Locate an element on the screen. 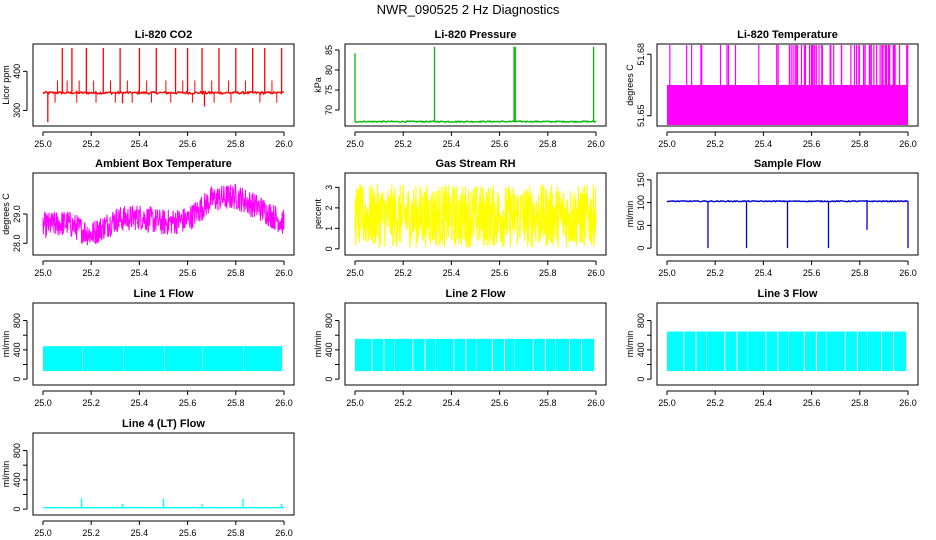 The width and height of the screenshot is (936, 540). series-licor_temp is located at coordinates (788, 85).